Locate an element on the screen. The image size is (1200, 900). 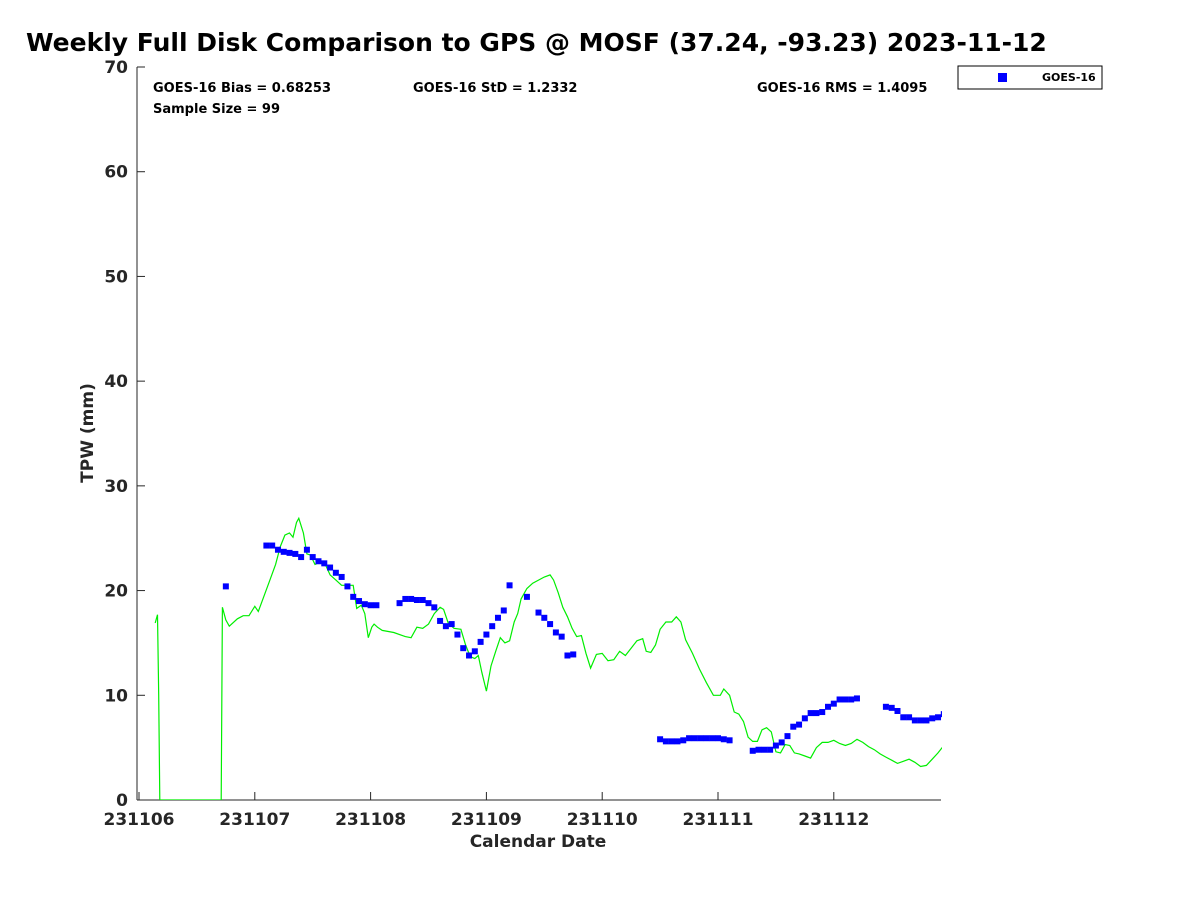
x-axis-label: Calendar Date is located at coordinates (538, 842).